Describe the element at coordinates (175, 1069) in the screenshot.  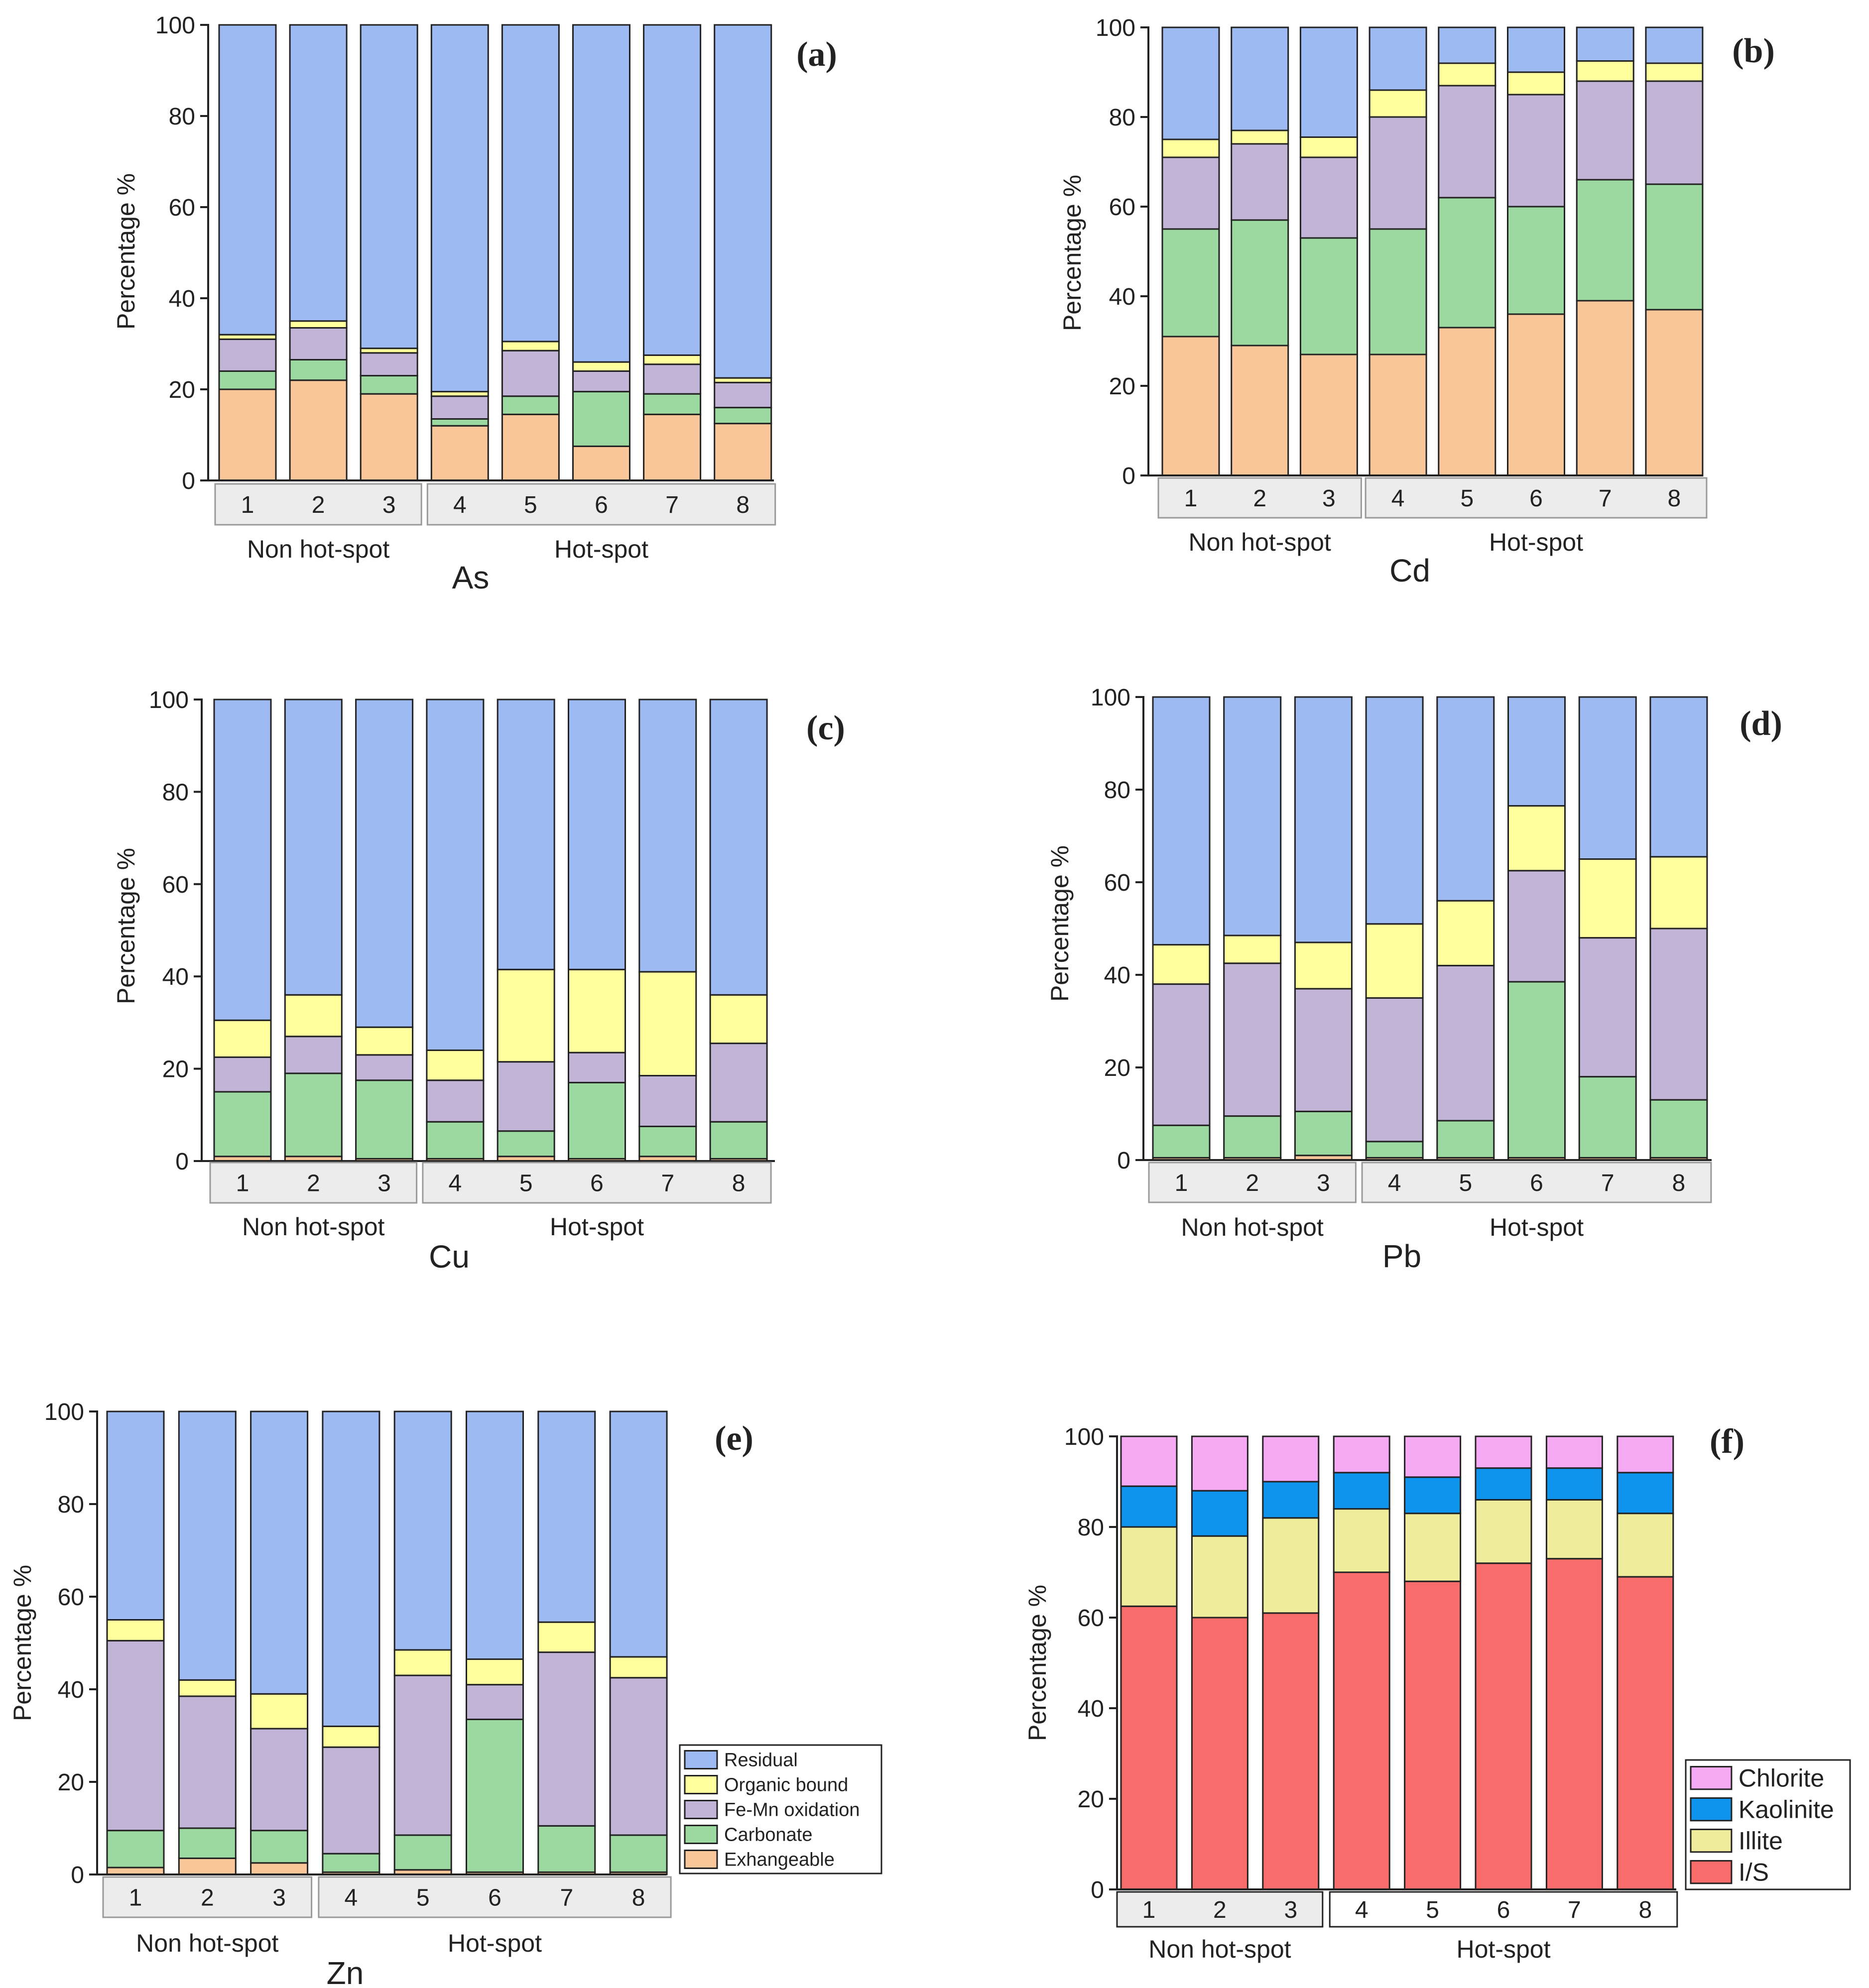
I see `y-tick-label: 20` at that location.